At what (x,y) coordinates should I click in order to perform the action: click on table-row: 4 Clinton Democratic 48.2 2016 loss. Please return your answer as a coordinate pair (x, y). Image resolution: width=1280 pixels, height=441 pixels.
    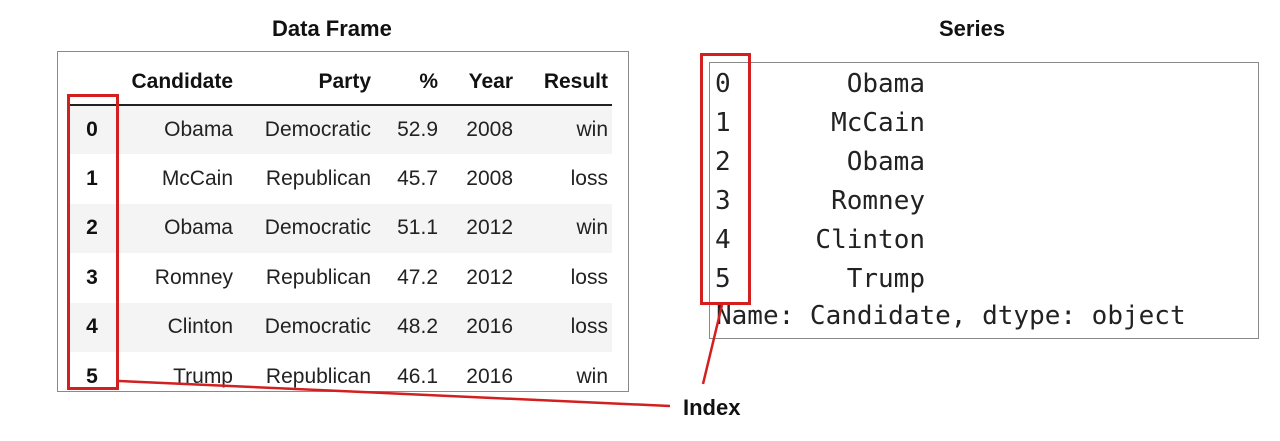
    Looking at the image, I should click on (340, 327).